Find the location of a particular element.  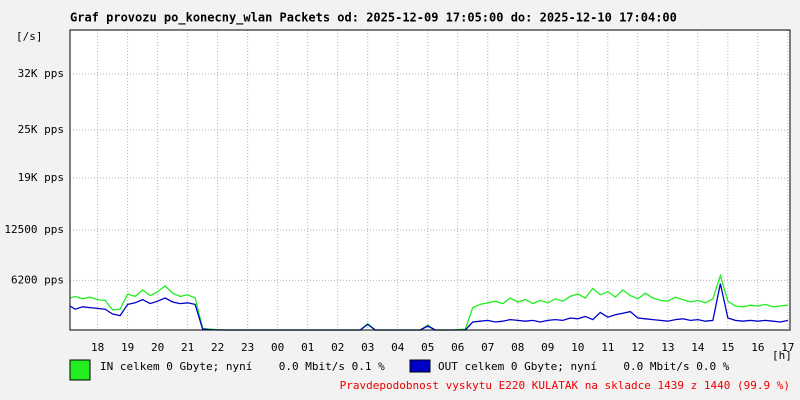

x-tick-label: 08 is located at coordinates (517, 347).